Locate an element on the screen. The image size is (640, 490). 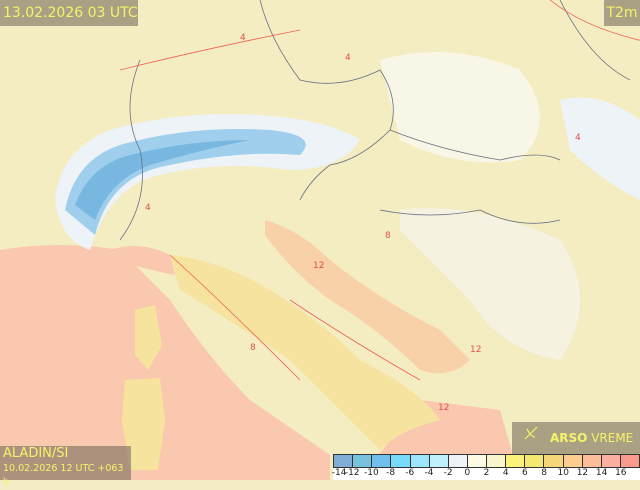
legend-tick: -14 is located at coordinates (339, 473).